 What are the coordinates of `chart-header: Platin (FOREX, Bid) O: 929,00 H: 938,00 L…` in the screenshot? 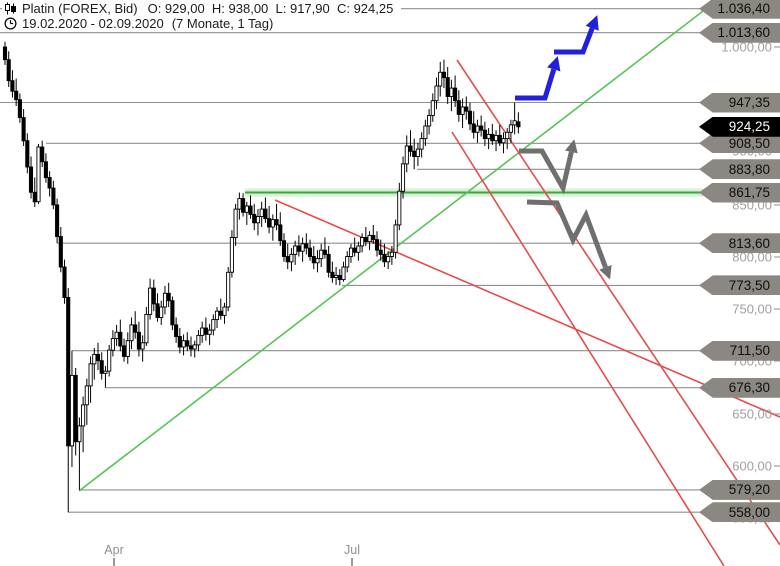 It's located at (202, 16).